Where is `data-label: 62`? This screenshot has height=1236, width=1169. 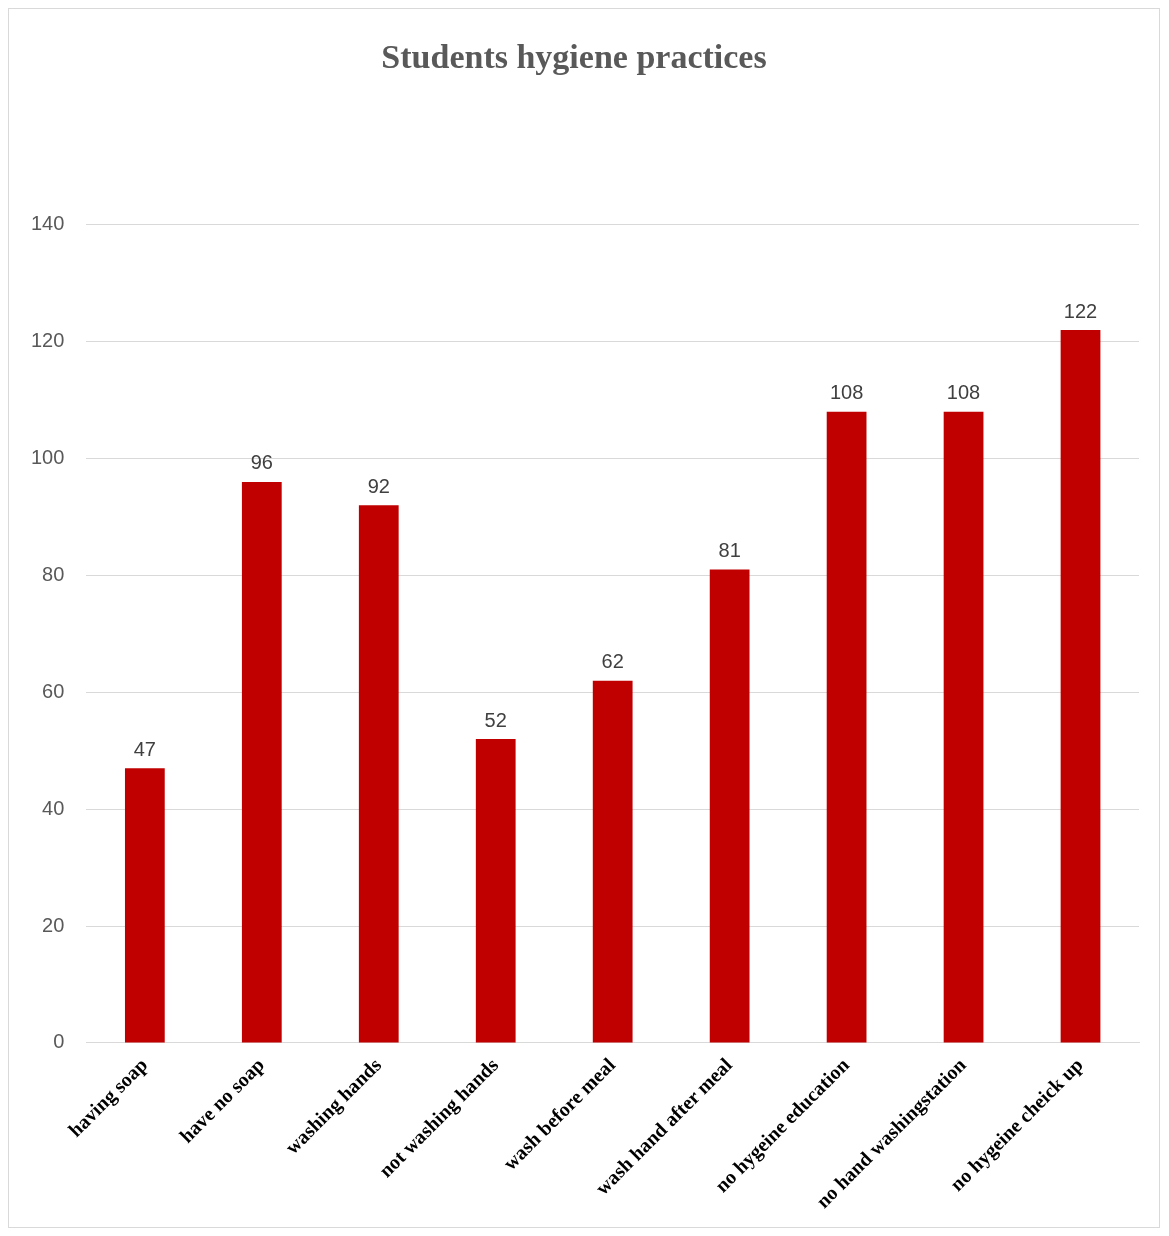
data-label: 62 is located at coordinates (612, 661).